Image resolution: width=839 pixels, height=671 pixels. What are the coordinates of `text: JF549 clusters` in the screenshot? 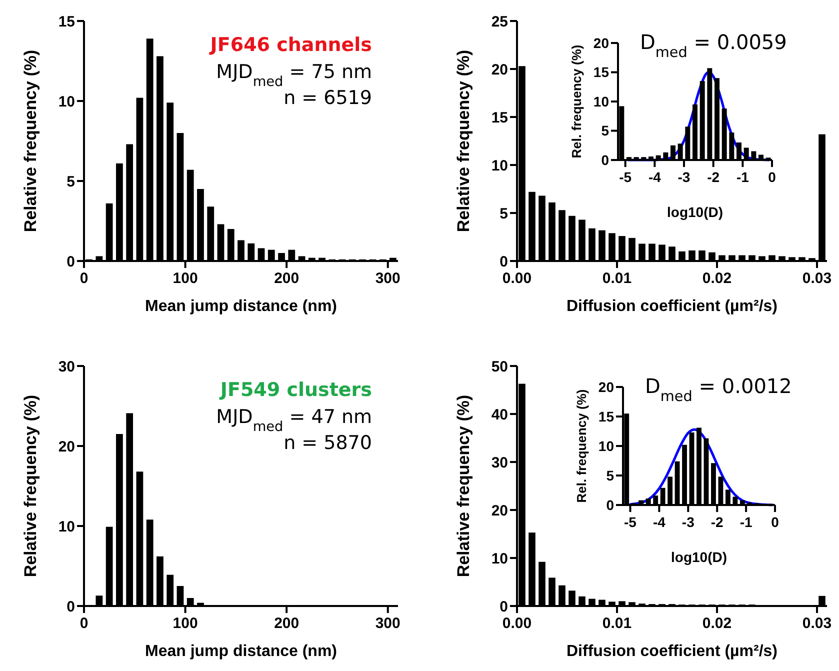 It's located at (295, 390).